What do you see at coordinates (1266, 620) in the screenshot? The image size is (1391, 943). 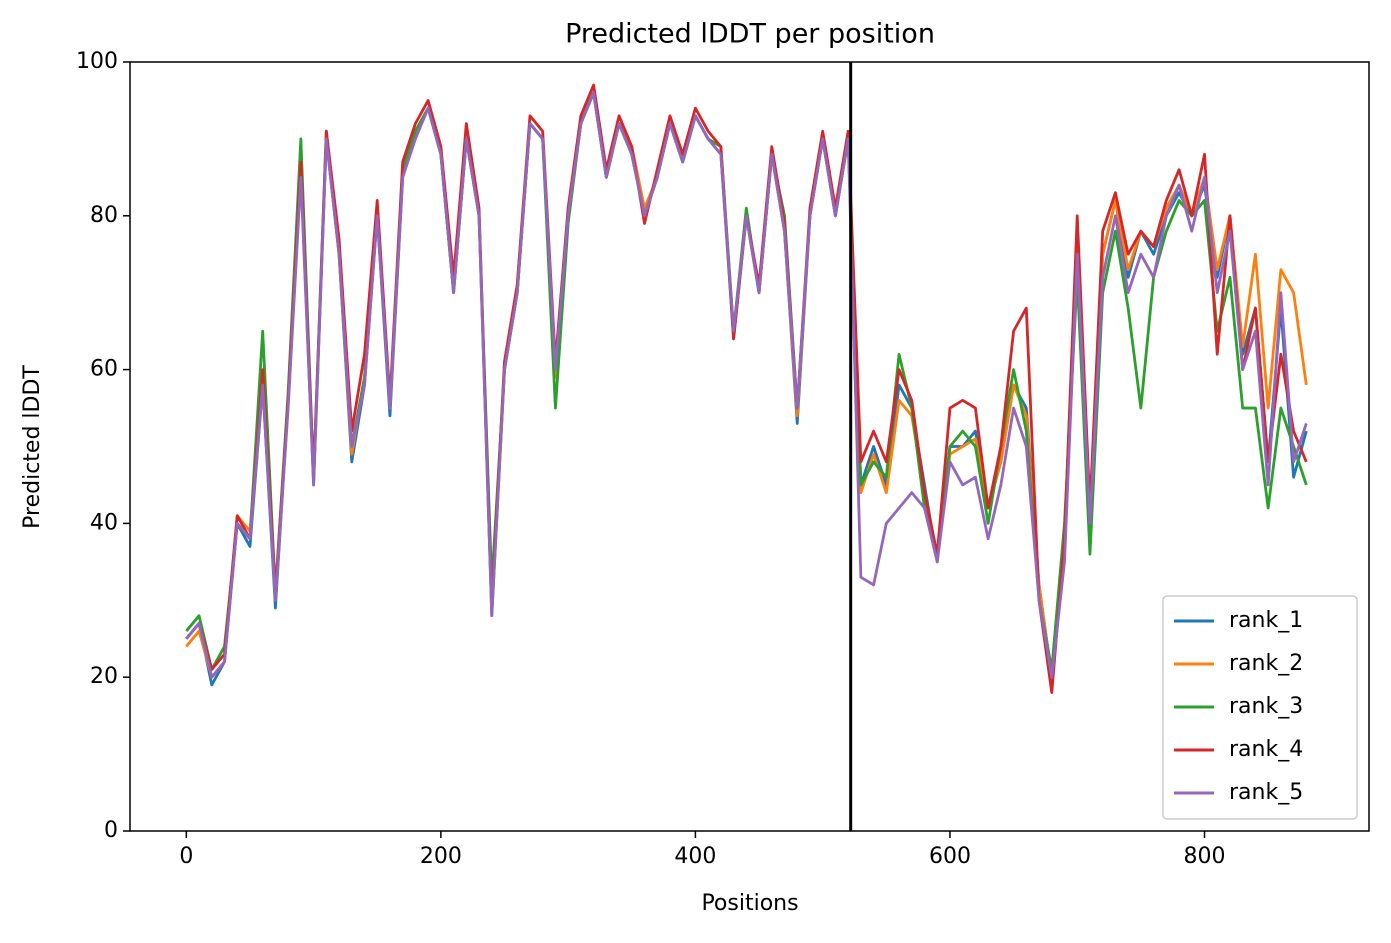 I see `legend-label: rank_1` at bounding box center [1266, 620].